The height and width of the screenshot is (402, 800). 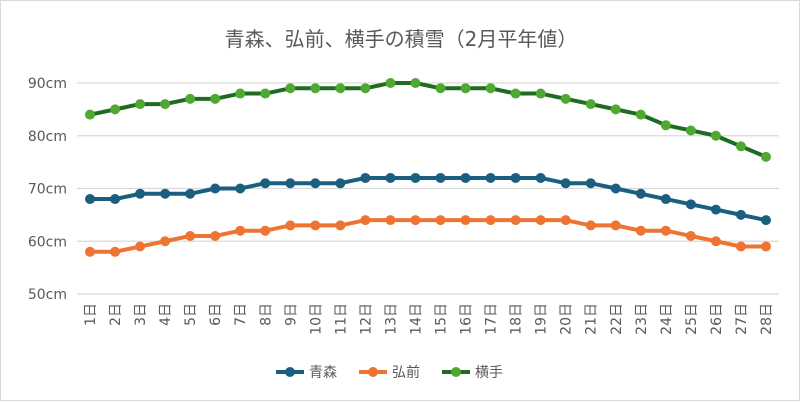 What do you see at coordinates (191, 314) in the screenshot?
I see `x-tick-label: 5日` at bounding box center [191, 314].